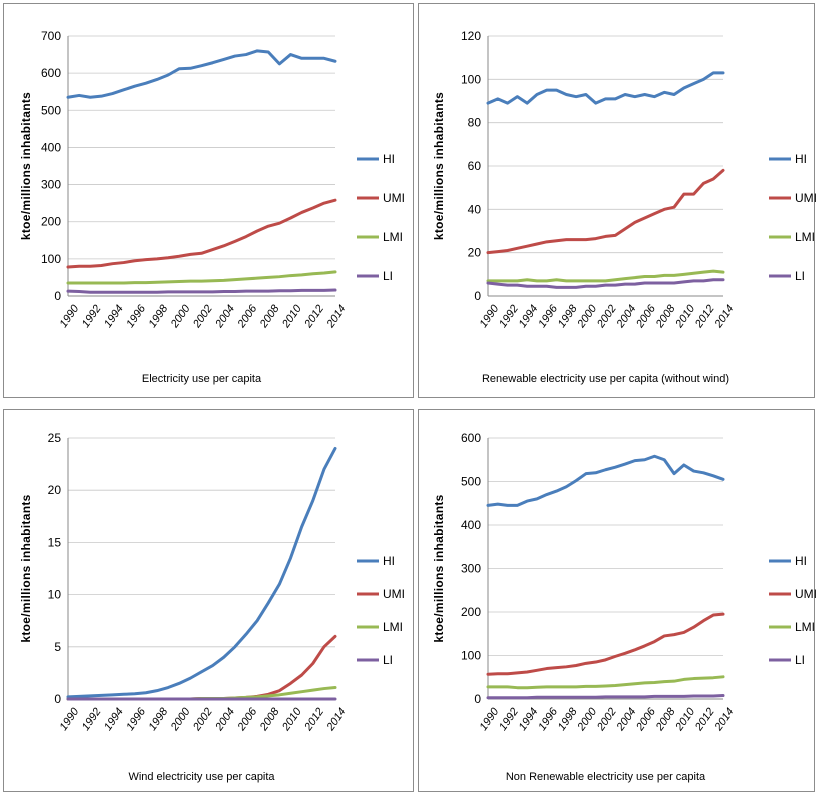  I want to click on y-tick-label: 25, so click(55, 438).